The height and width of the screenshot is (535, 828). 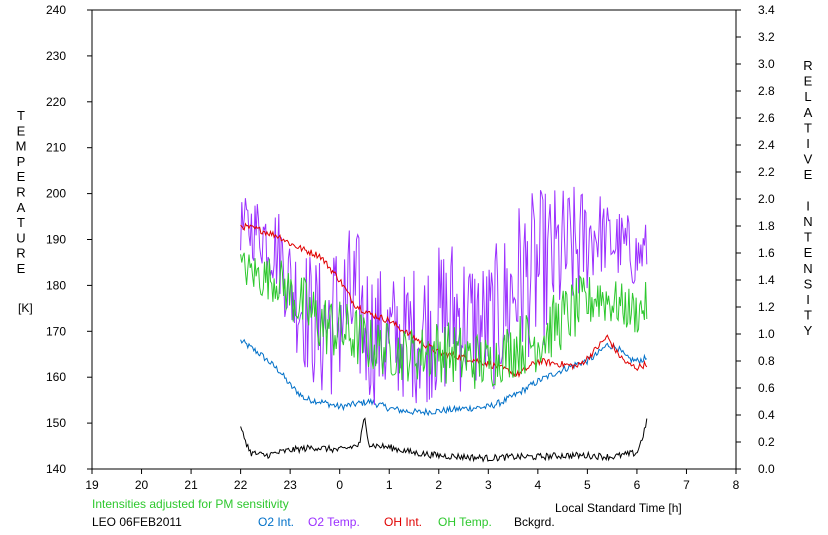 I want to click on x-tick-label: 4, so click(x=538, y=485).